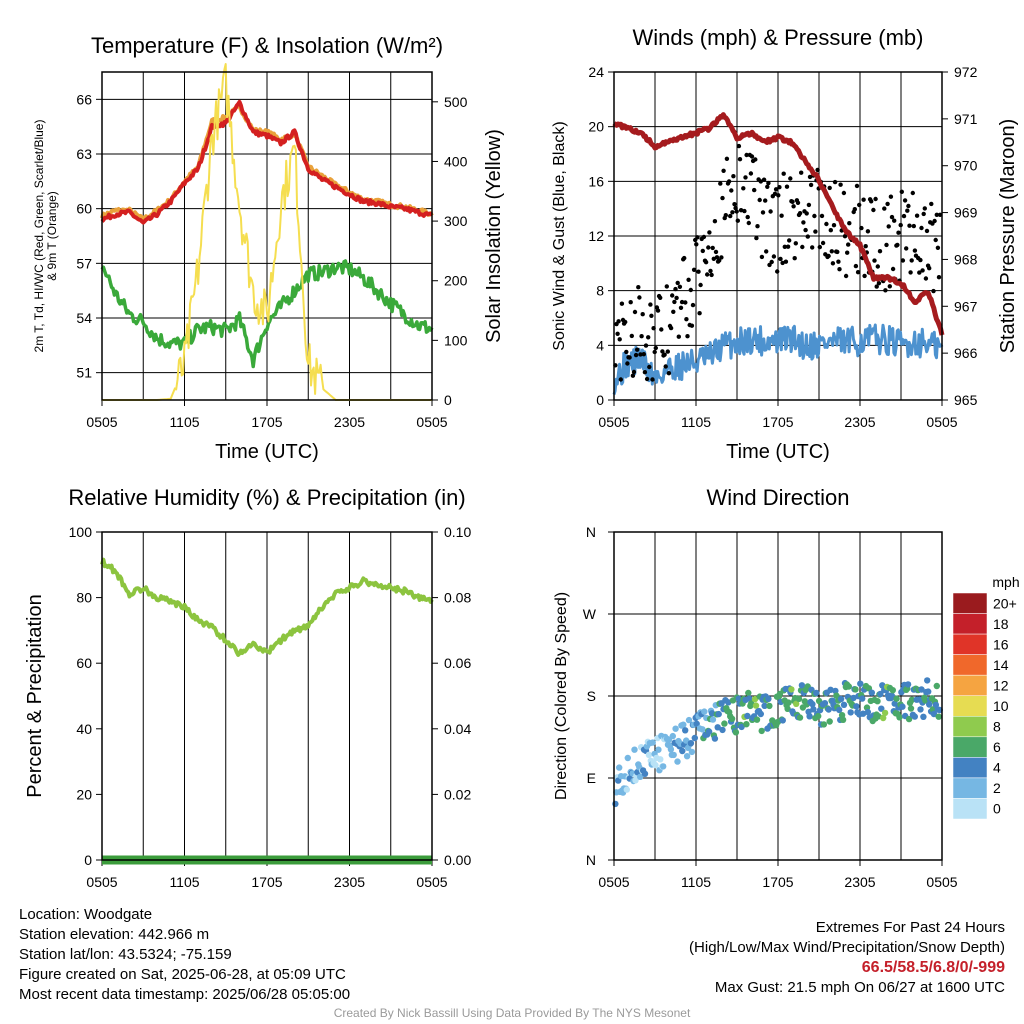 The height and width of the screenshot is (1024, 1024). Describe the element at coordinates (966, 306) in the screenshot. I see `y2-tick-label: 967` at that location.